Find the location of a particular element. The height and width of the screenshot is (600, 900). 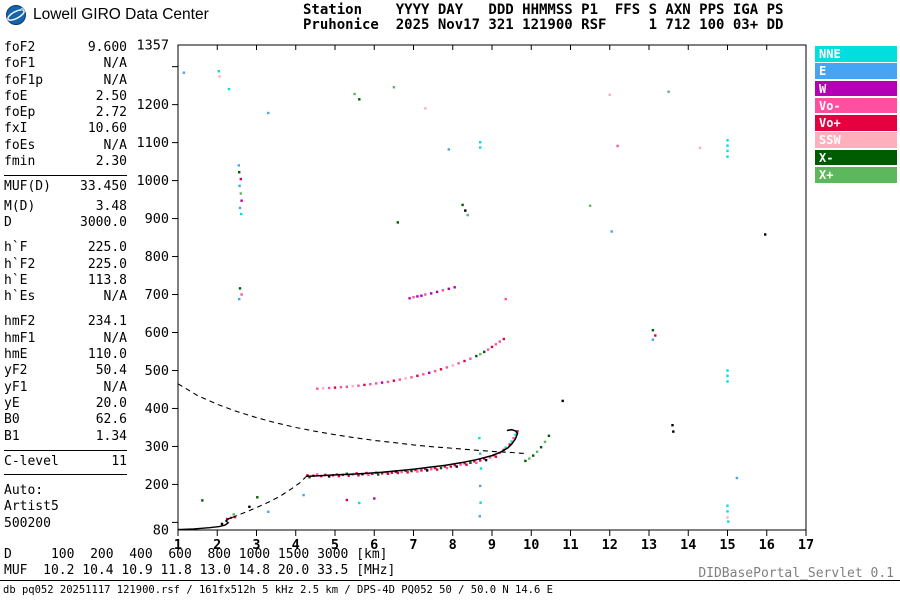

y-axis-ticks is located at coordinates (175, 294).